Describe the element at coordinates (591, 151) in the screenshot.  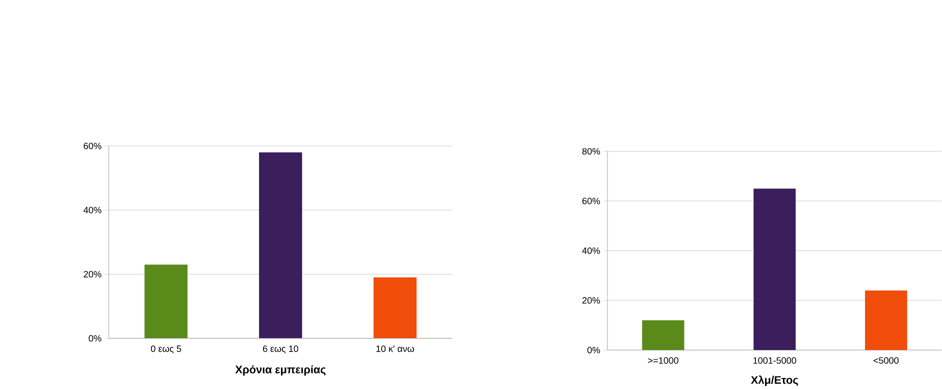
I see `y-tick-label: 80%` at that location.